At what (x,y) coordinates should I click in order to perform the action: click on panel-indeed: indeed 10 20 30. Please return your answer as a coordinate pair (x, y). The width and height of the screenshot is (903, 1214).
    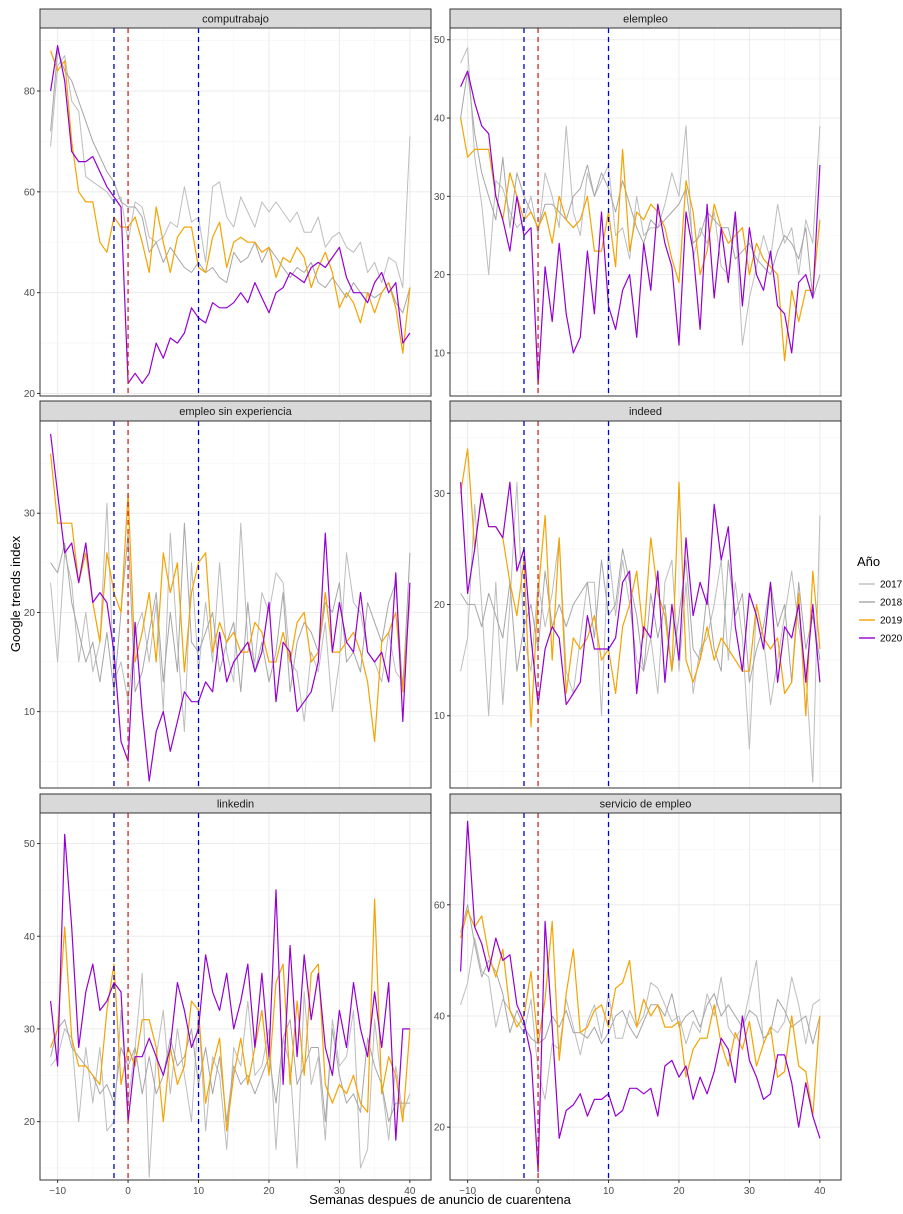
    Looking at the image, I should click on (638, 594).